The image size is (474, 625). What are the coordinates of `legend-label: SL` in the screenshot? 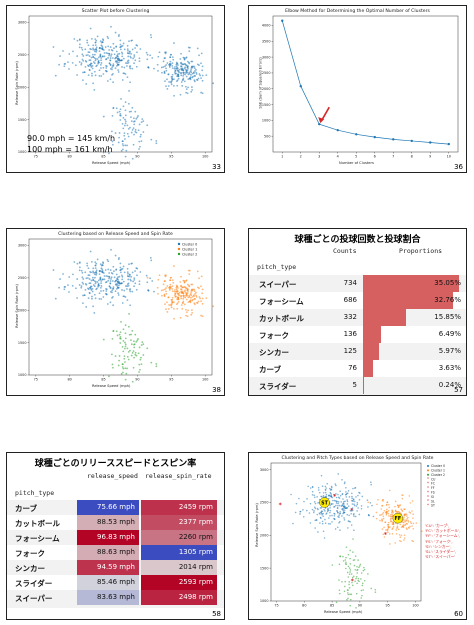 It's located at (433, 501).